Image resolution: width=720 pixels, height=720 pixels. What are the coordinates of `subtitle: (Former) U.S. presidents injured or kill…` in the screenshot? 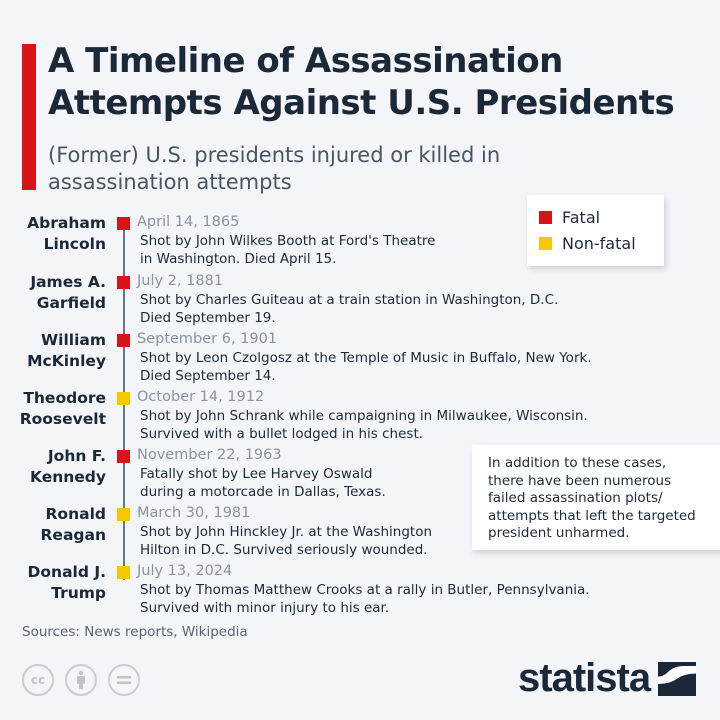 It's located at (274, 168).